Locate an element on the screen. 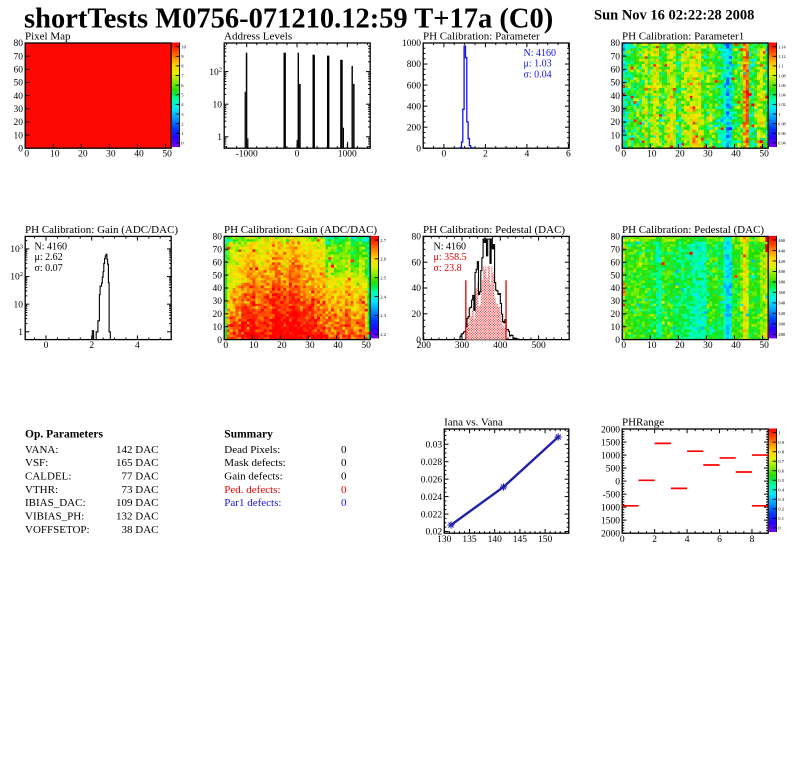 This screenshot has height=772, width=796. svg-text: μ: 358.5 is located at coordinates (450, 257).